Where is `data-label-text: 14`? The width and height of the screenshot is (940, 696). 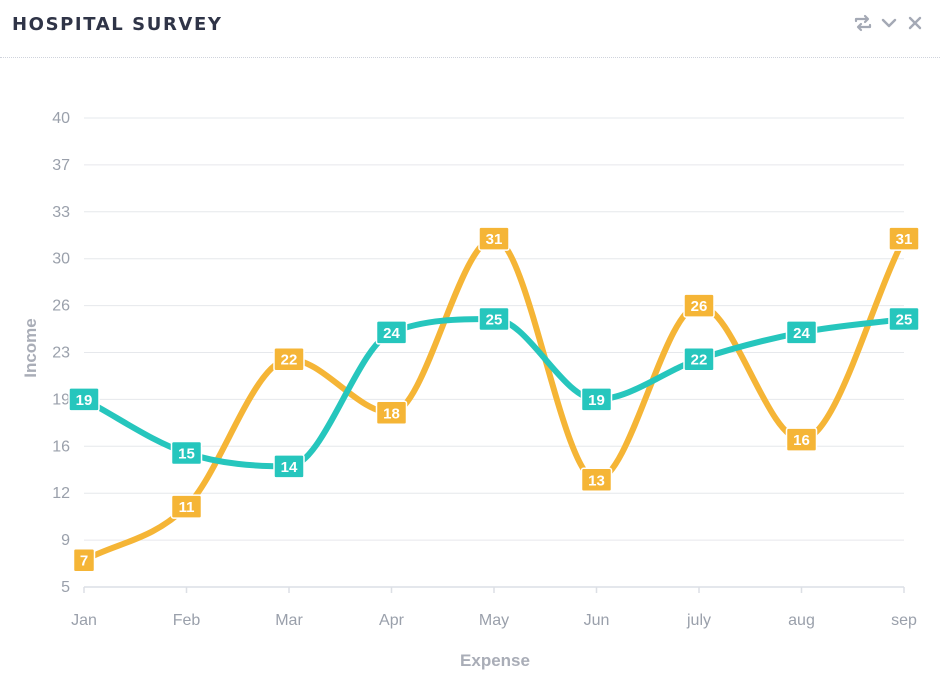
data-label-text: 14 is located at coordinates (289, 467).